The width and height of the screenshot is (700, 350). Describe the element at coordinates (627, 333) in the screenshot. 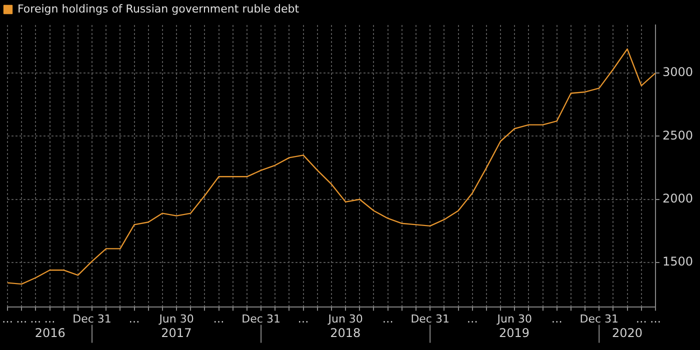

I see `x2-tick-label: 2020` at that location.